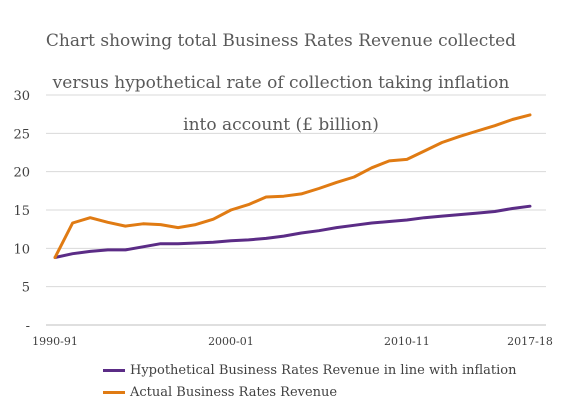 This screenshot has height=410, width=562. Describe the element at coordinates (21, 249) in the screenshot. I see `y-tick-label: 10` at that location.